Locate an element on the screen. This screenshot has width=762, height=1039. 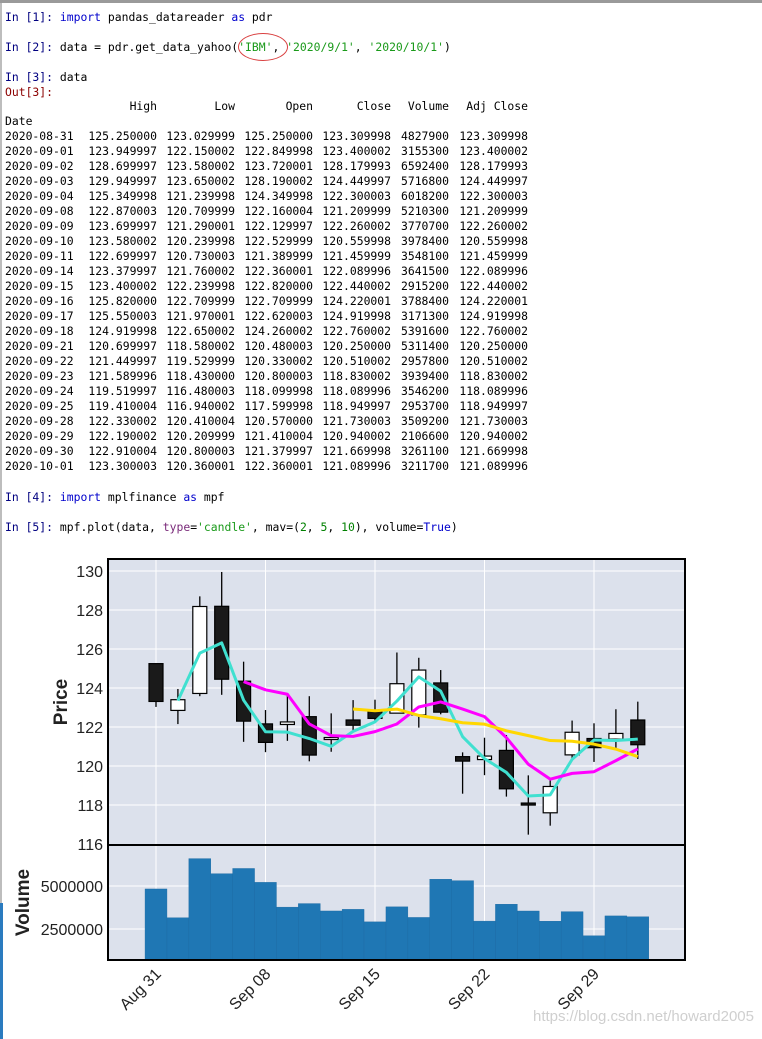
cell-code: import pandas_datareader as pdr is located at coordinates (166, 17).